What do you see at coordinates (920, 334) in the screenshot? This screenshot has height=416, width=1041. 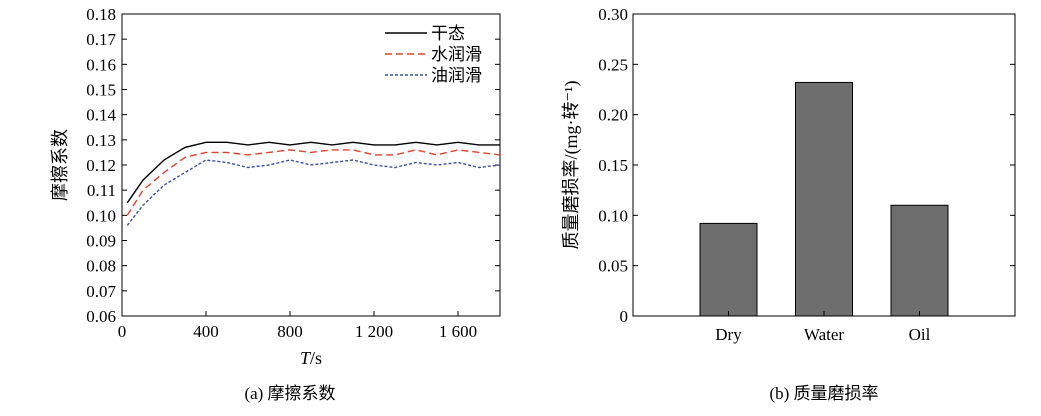 I see `x-tick-label: Oil` at bounding box center [920, 334].